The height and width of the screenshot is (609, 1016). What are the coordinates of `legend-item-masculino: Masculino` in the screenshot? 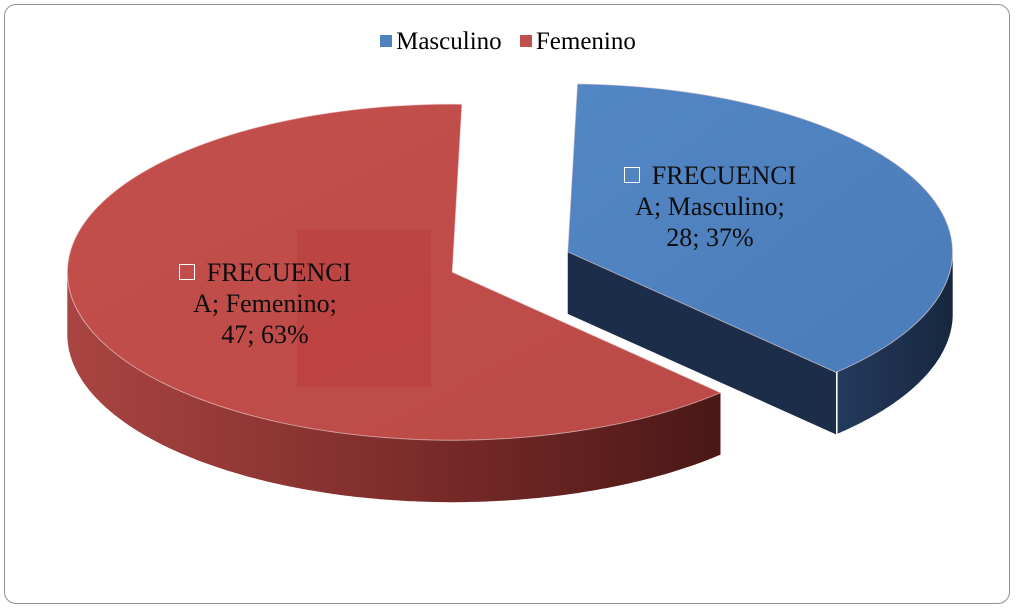 It's located at (441, 42).